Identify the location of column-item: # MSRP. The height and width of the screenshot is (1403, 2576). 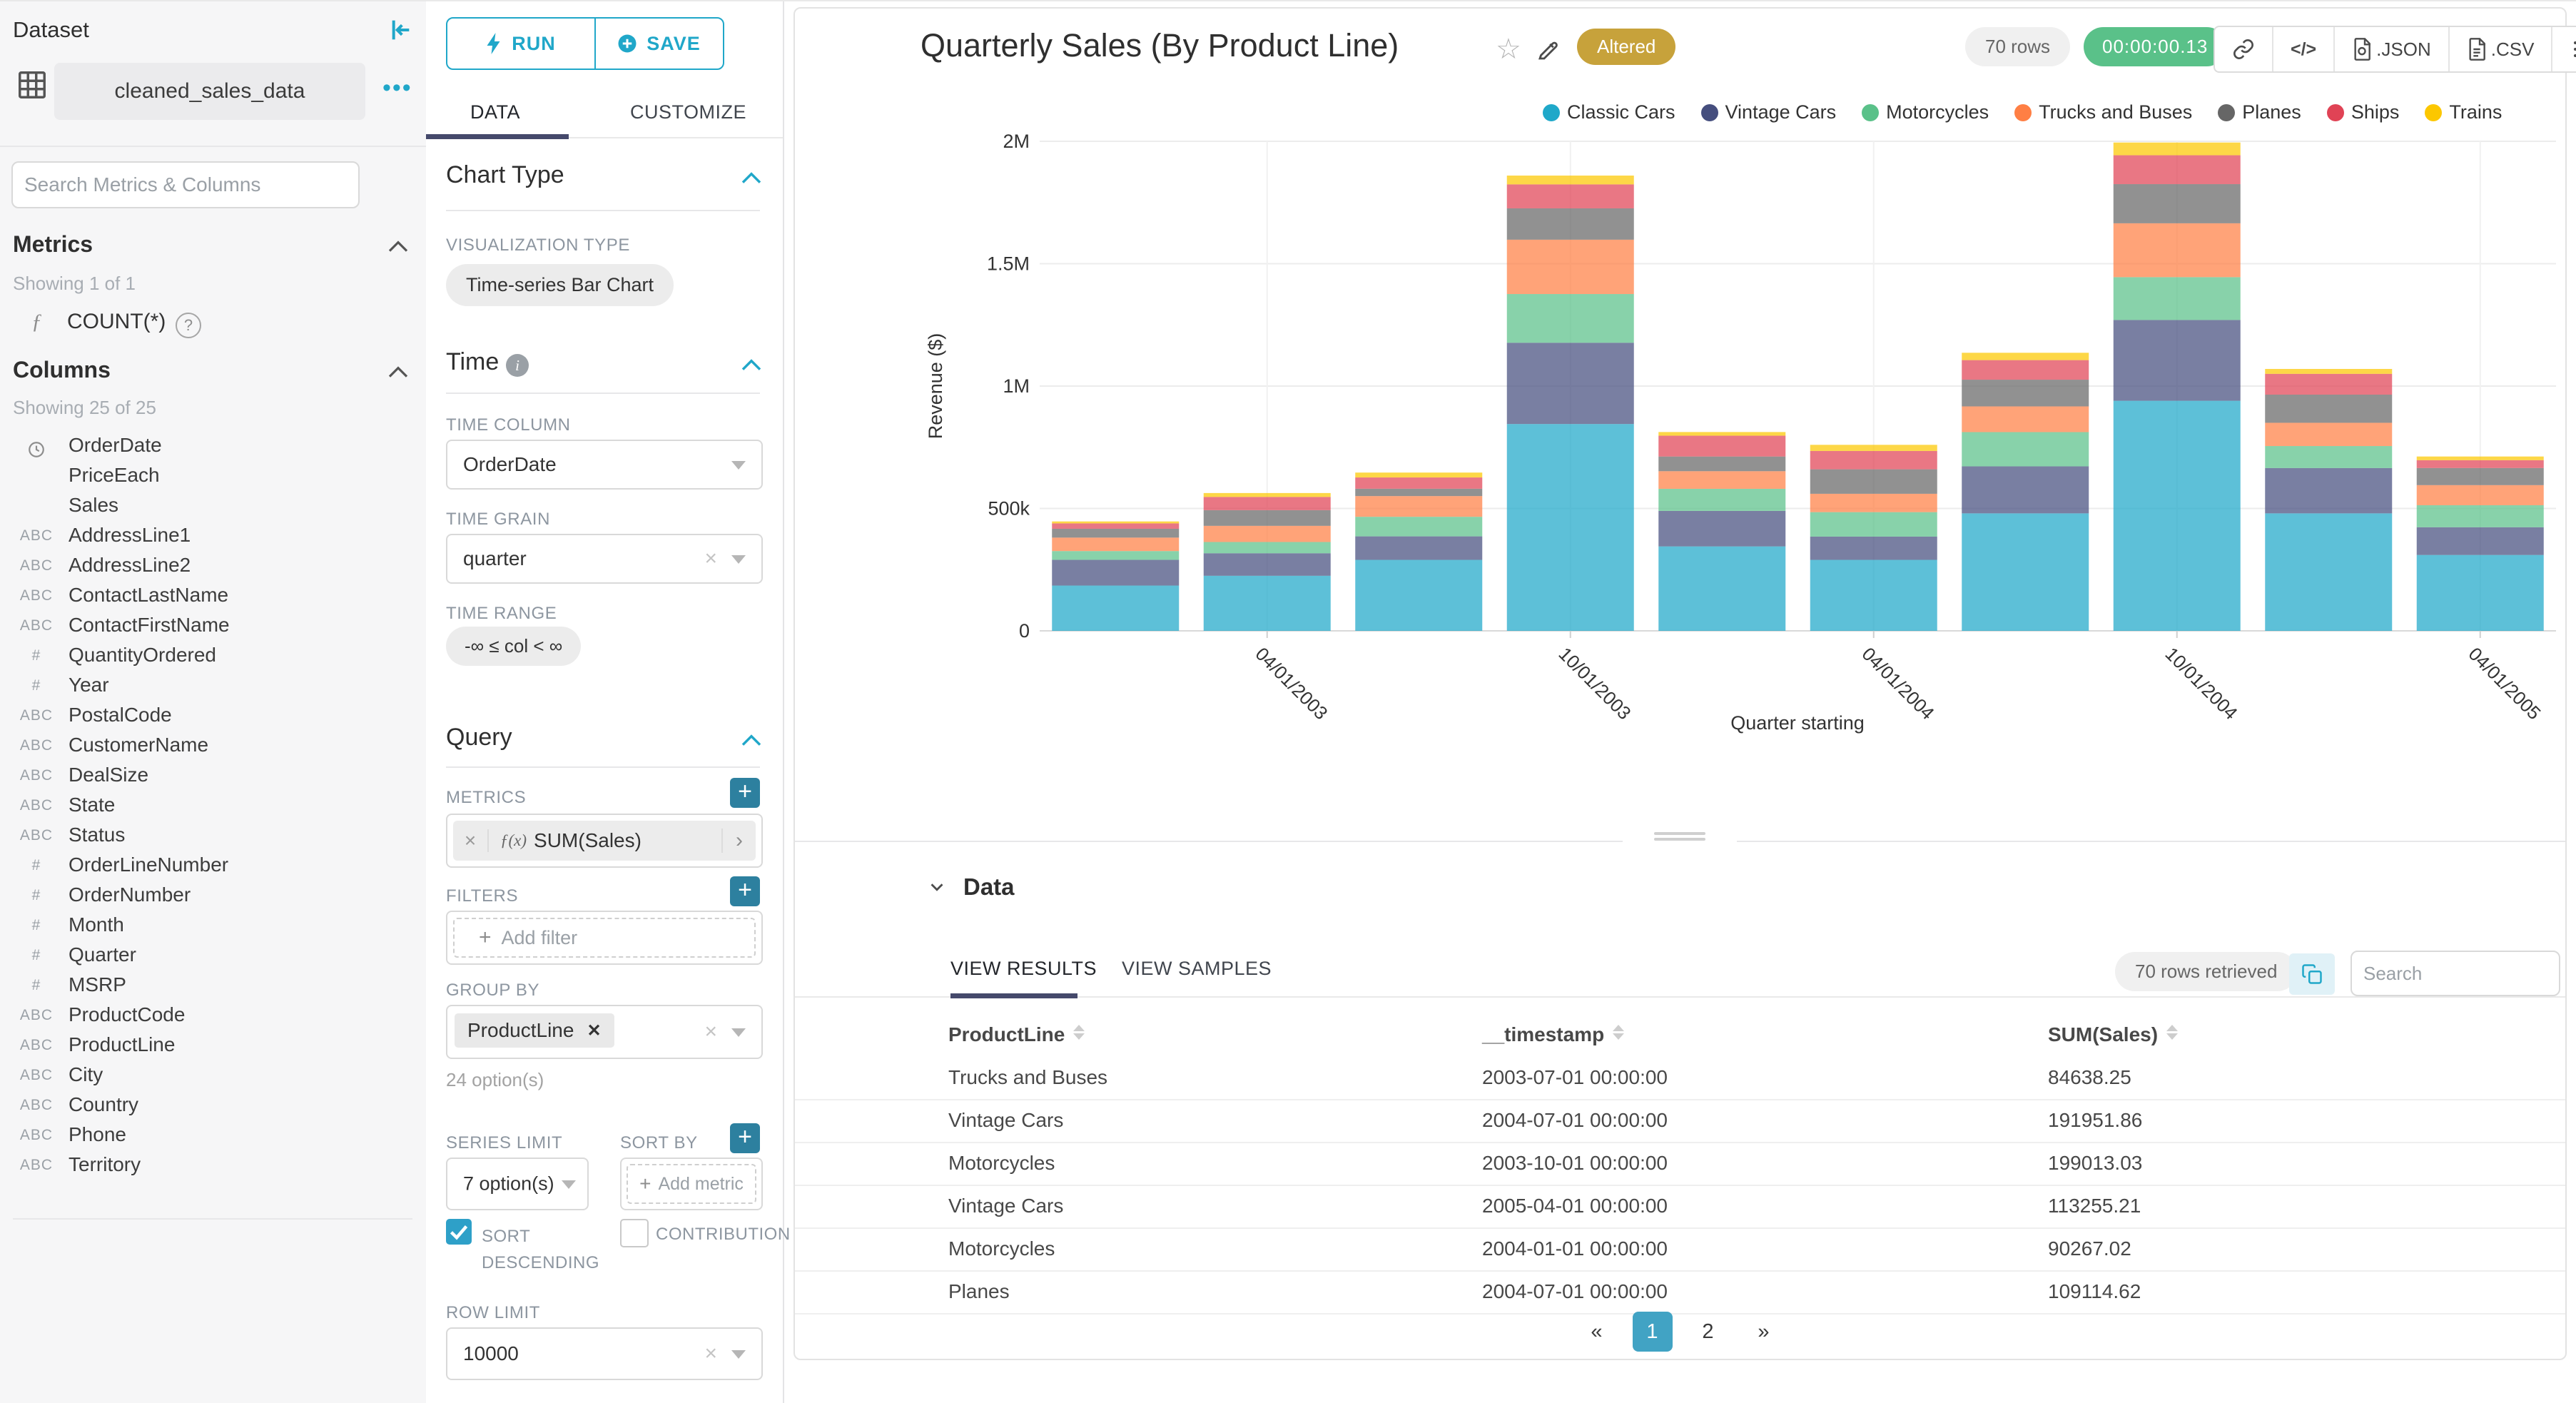
(213, 987).